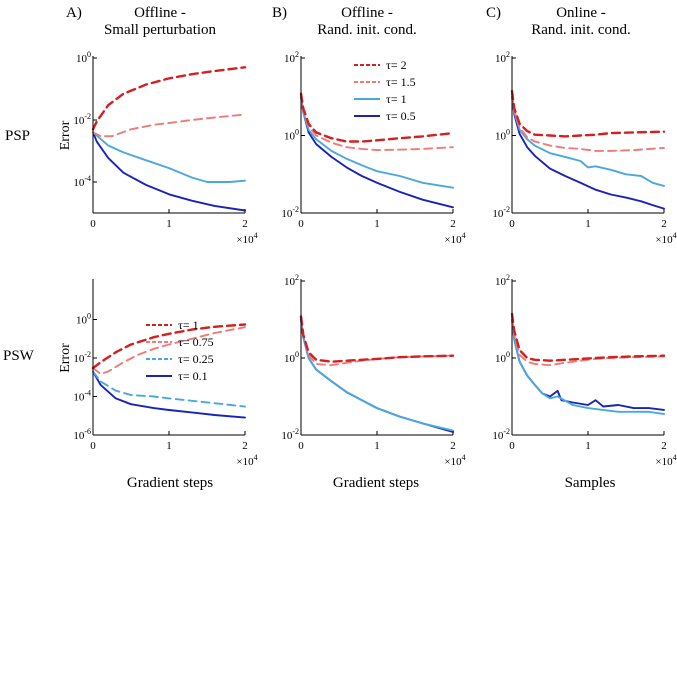  Describe the element at coordinates (170, 483) in the screenshot. I see `x-axis-label-a: Gradient steps` at that location.